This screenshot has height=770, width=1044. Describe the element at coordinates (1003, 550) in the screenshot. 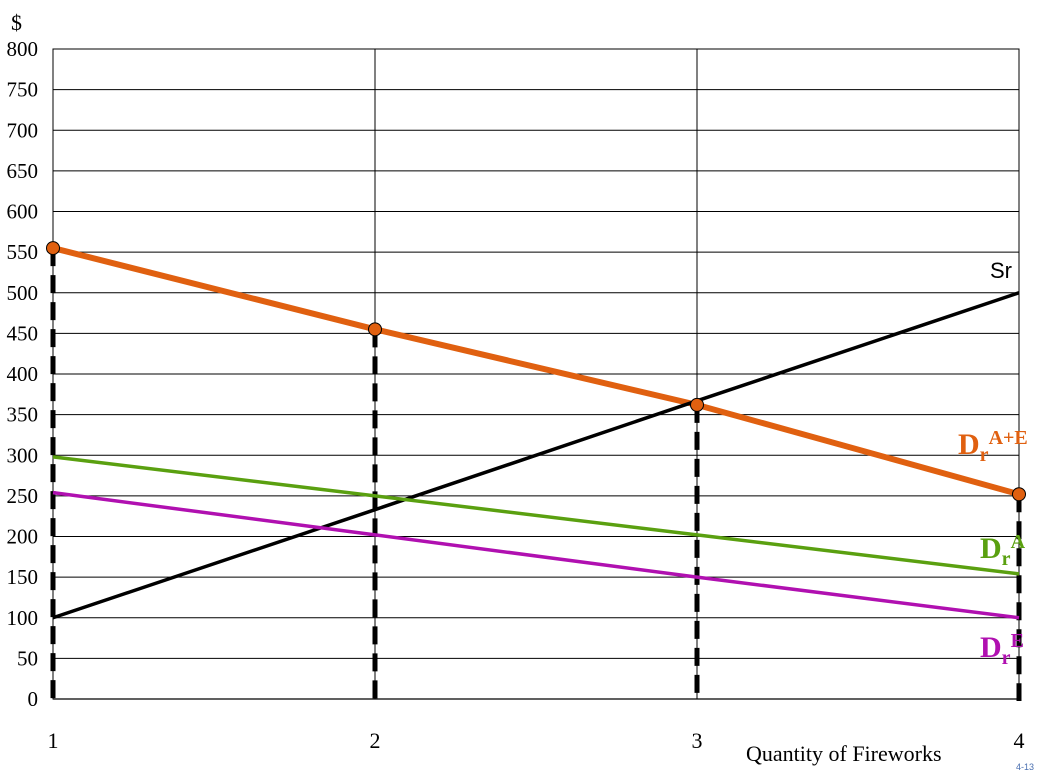

I see `series-label: DrA` at that location.